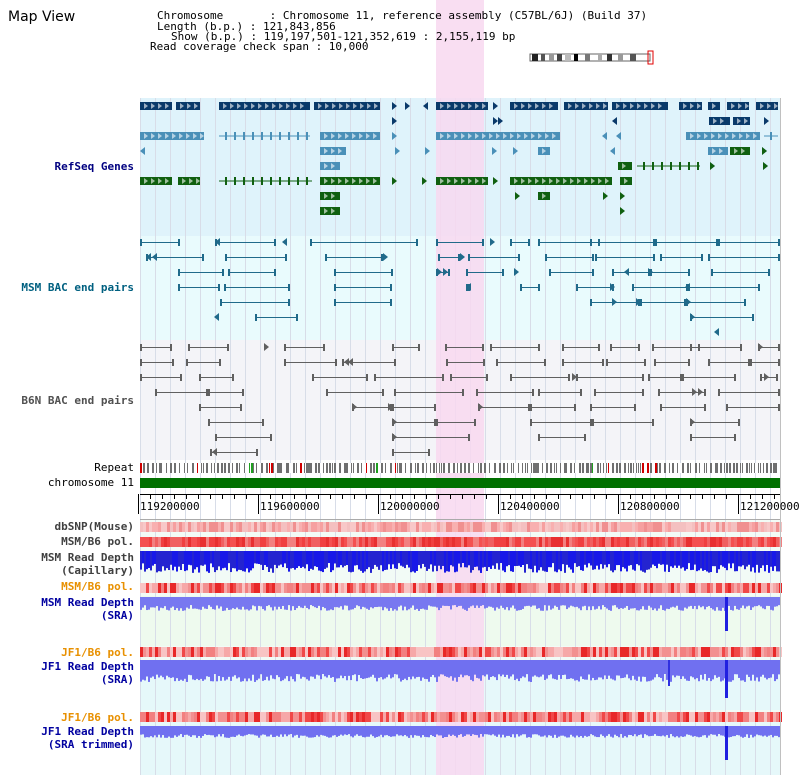 This screenshot has height=775, width=800. Describe the element at coordinates (67, 586) in the screenshot. I see `coverage-label-msmb6b: MSM/B6 pol.` at that location.